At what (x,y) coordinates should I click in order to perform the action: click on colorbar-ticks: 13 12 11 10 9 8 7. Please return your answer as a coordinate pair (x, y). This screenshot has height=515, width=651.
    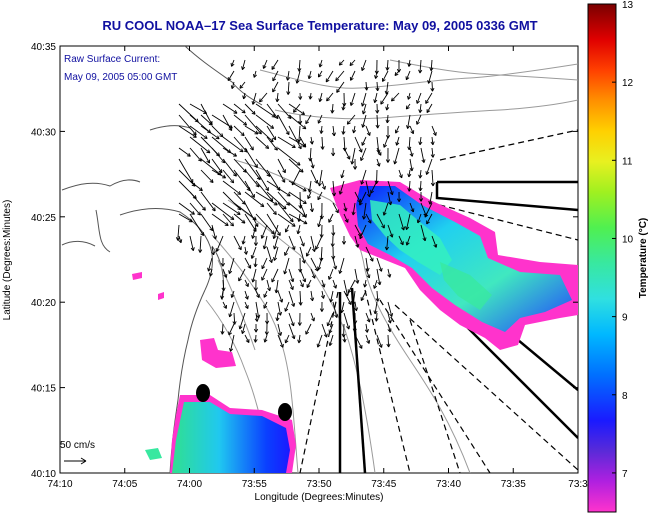
    Looking at the image, I should click on (623, 240).